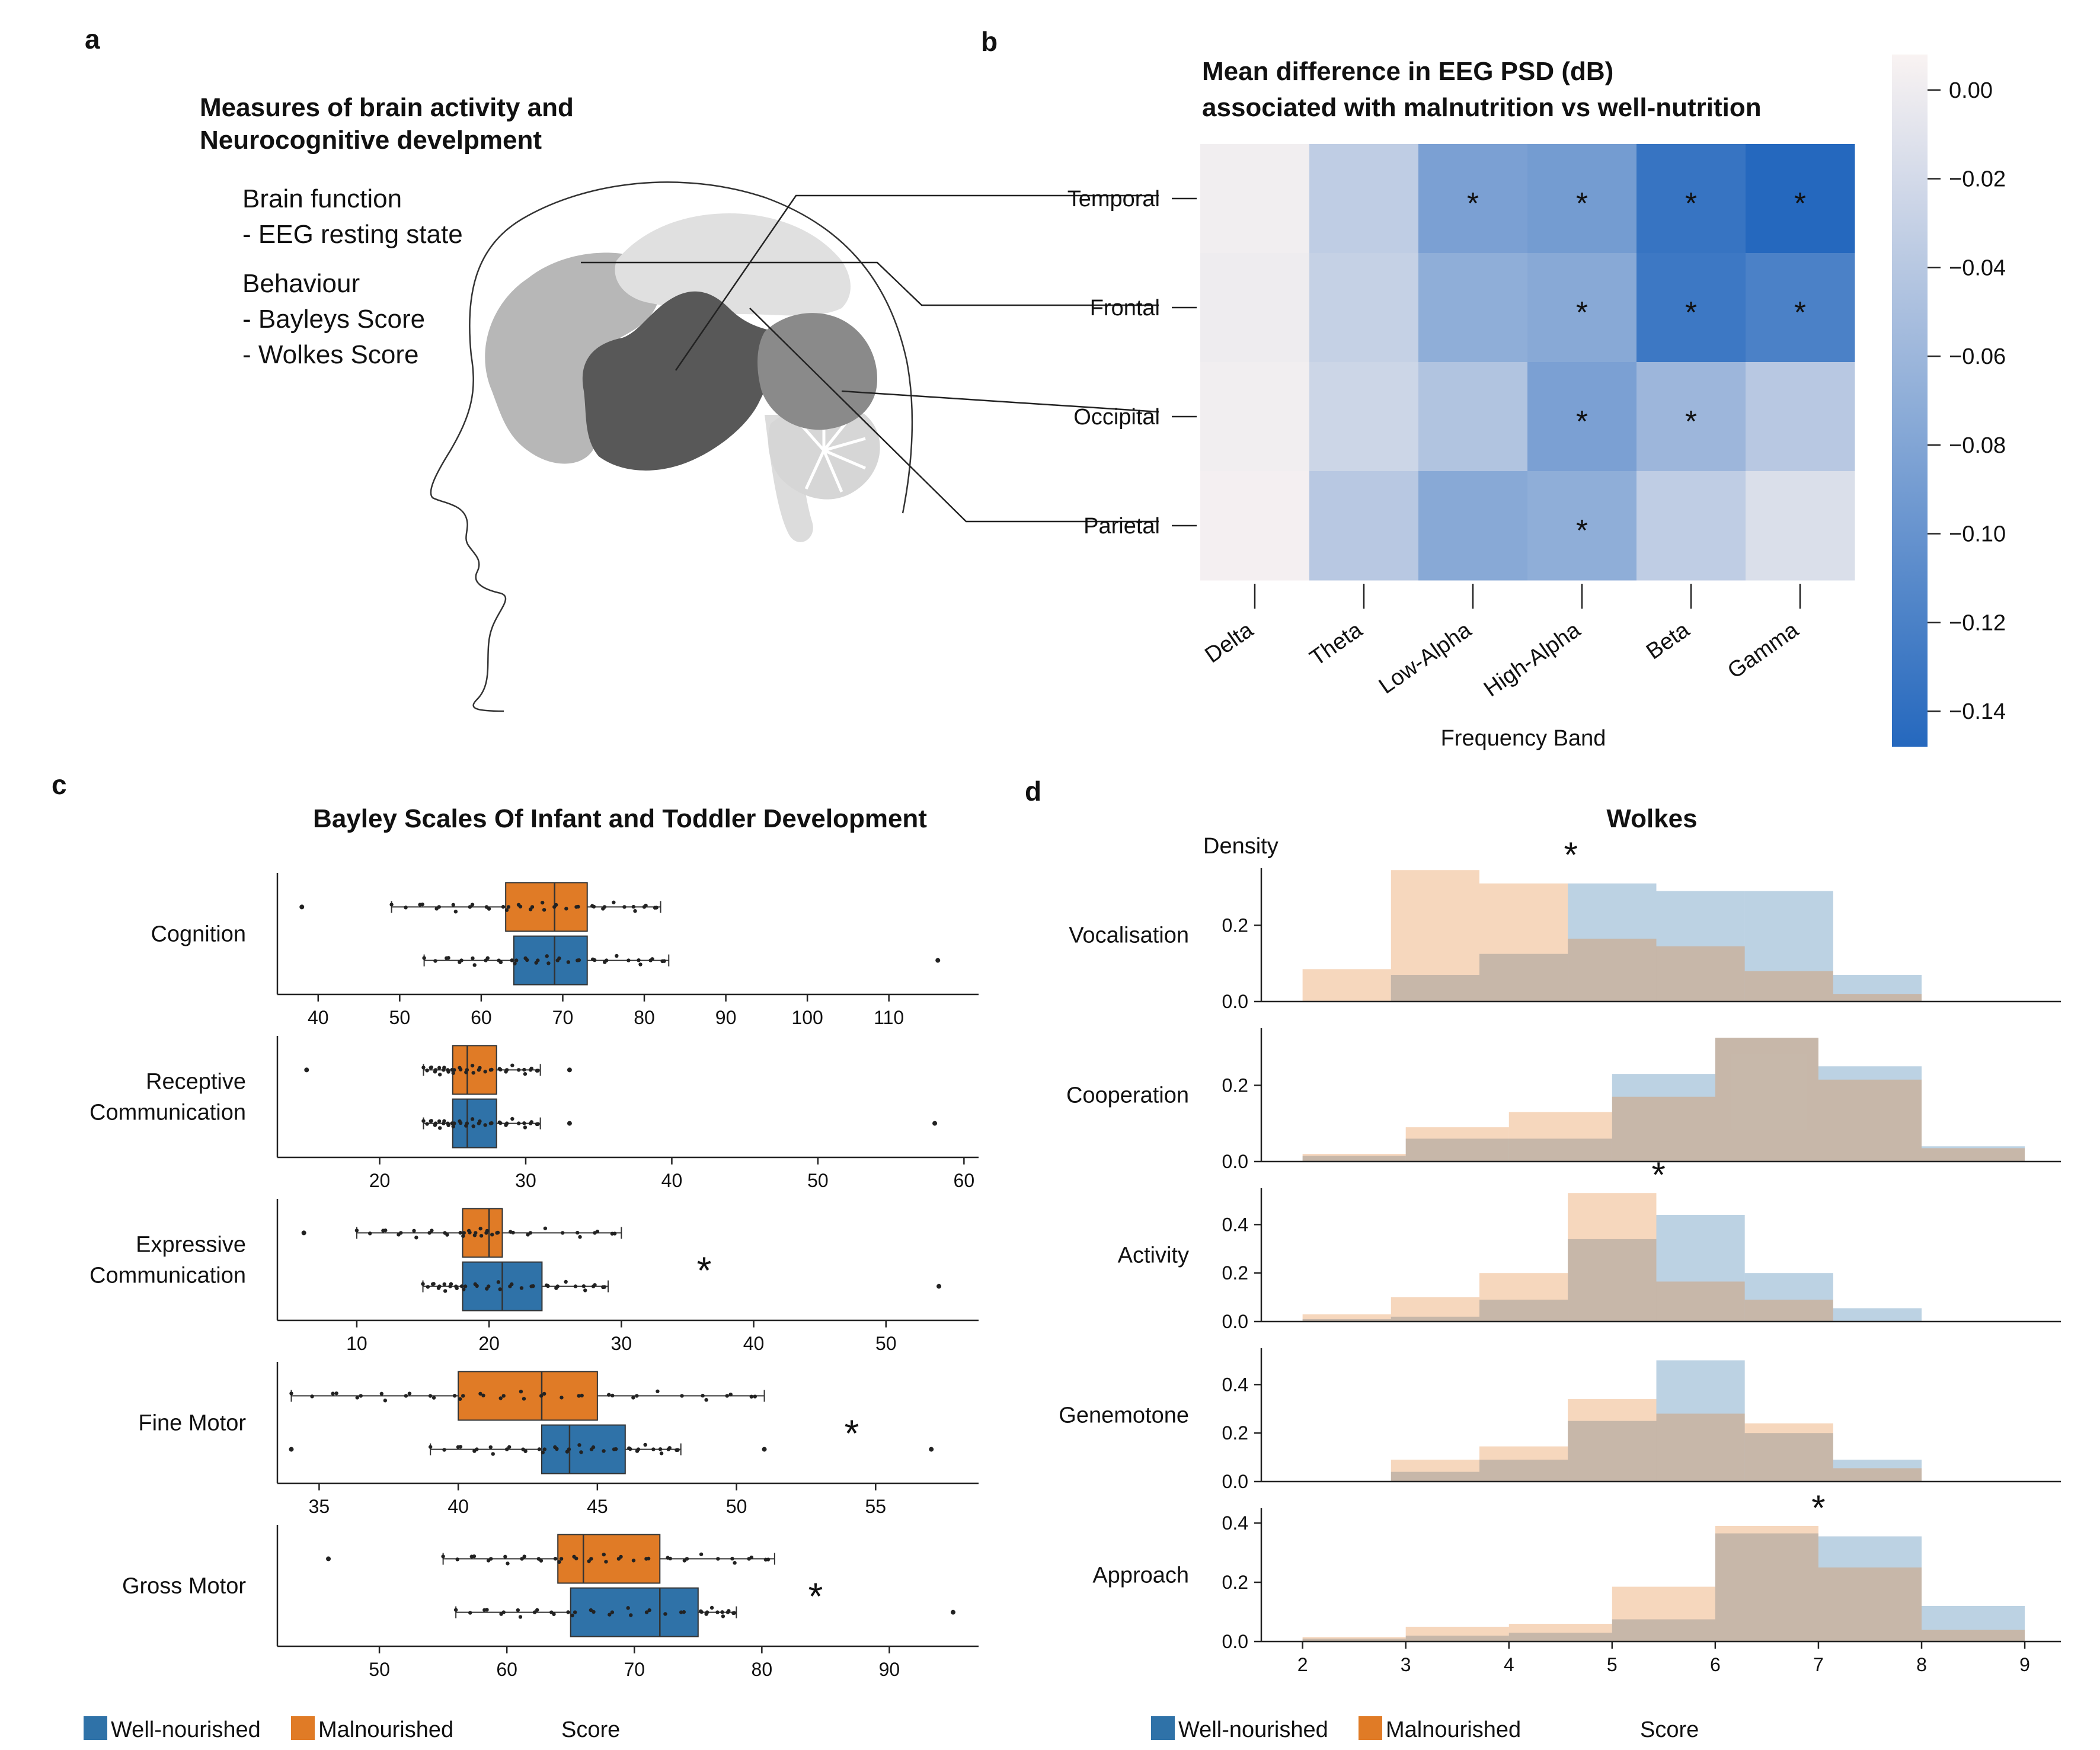 This screenshot has width=2100, height=1750. I want to click on legend-d-well-swatch, so click(1163, 1728).